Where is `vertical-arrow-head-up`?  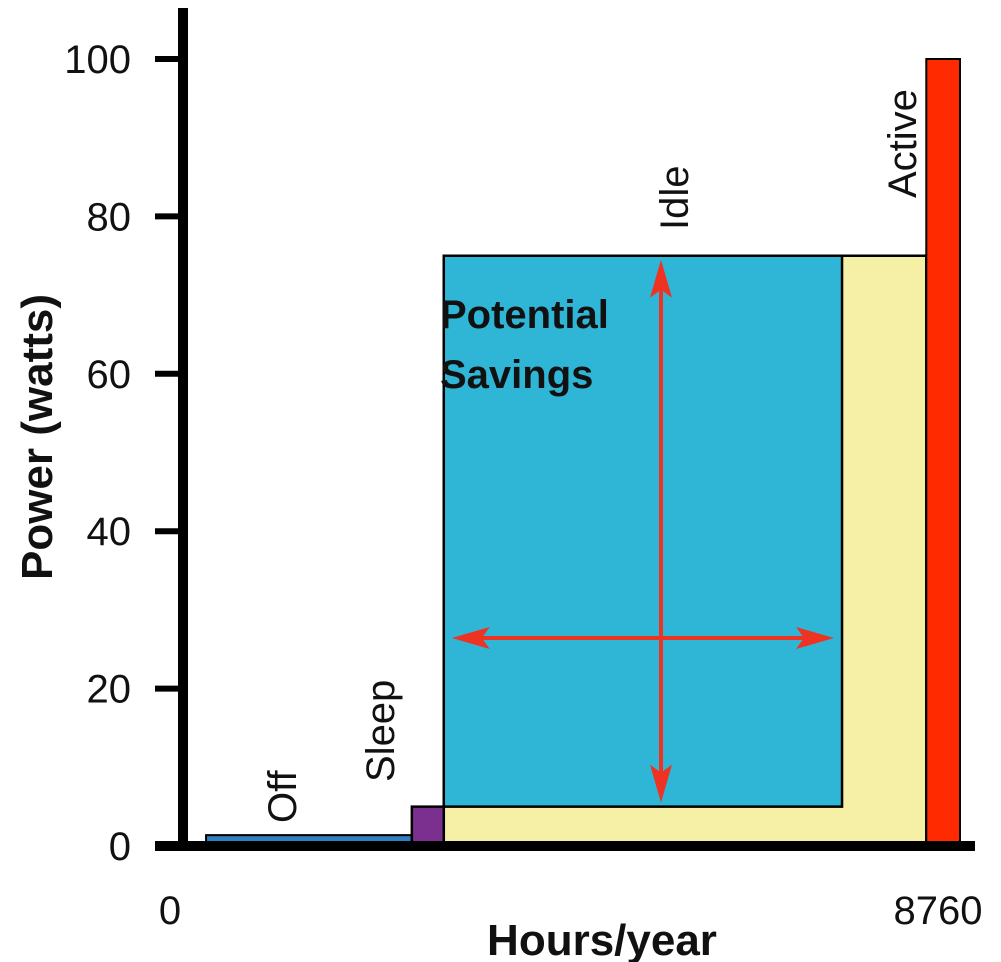
vertical-arrow-head-up is located at coordinates (661, 278).